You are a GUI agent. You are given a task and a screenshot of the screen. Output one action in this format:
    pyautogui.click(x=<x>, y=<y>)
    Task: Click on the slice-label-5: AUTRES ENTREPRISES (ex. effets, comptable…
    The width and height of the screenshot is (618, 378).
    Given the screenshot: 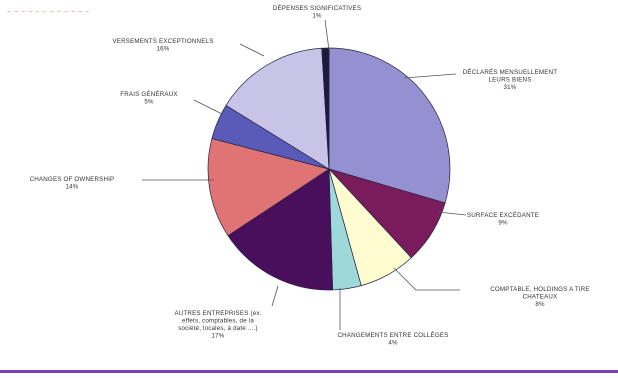 What is the action you would take?
    pyautogui.click(x=217, y=325)
    